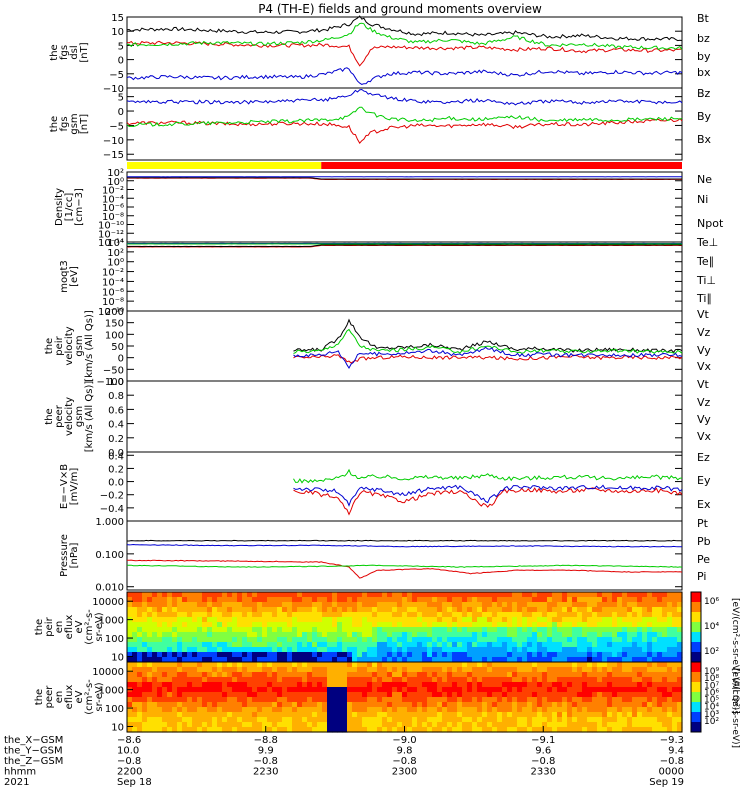 The image size is (750, 800). What do you see at coordinates (115, 263) in the screenshot?
I see `y-tick-label: 10⁰` at bounding box center [115, 263].